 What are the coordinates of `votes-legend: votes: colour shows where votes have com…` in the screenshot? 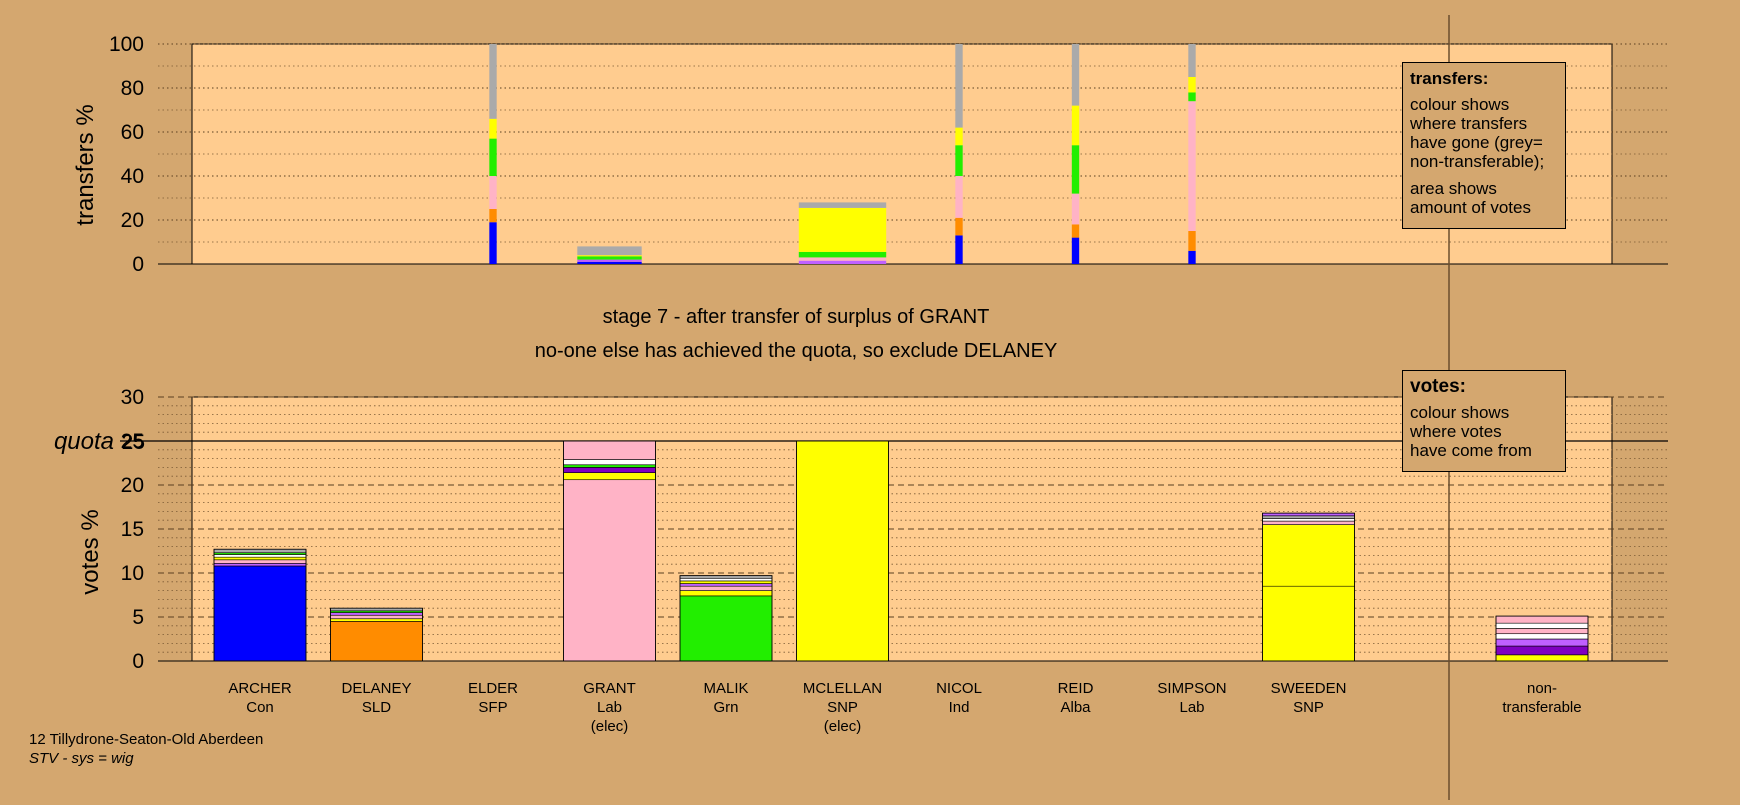 It's located at (1484, 421).